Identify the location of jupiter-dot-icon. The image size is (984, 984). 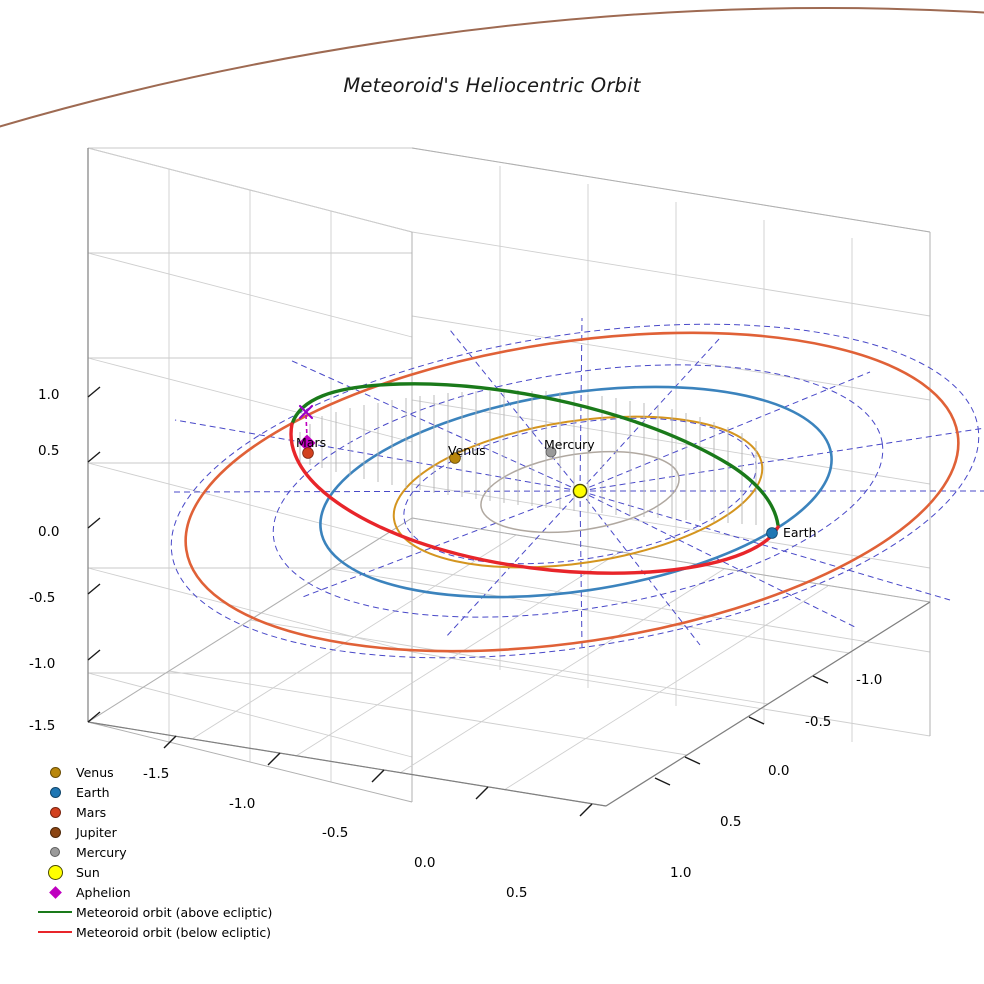
(55, 832).